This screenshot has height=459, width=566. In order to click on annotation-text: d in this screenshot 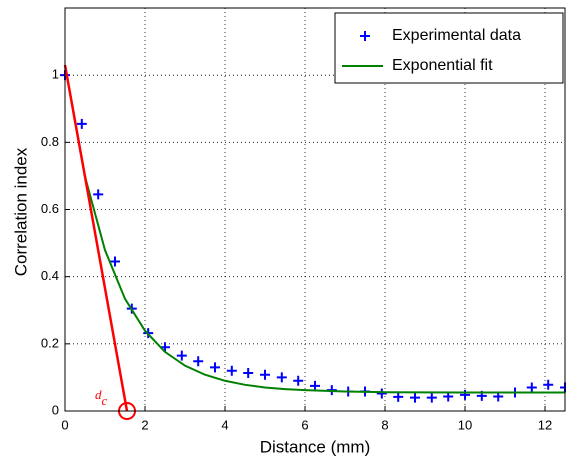, I will do `click(98, 394)`.